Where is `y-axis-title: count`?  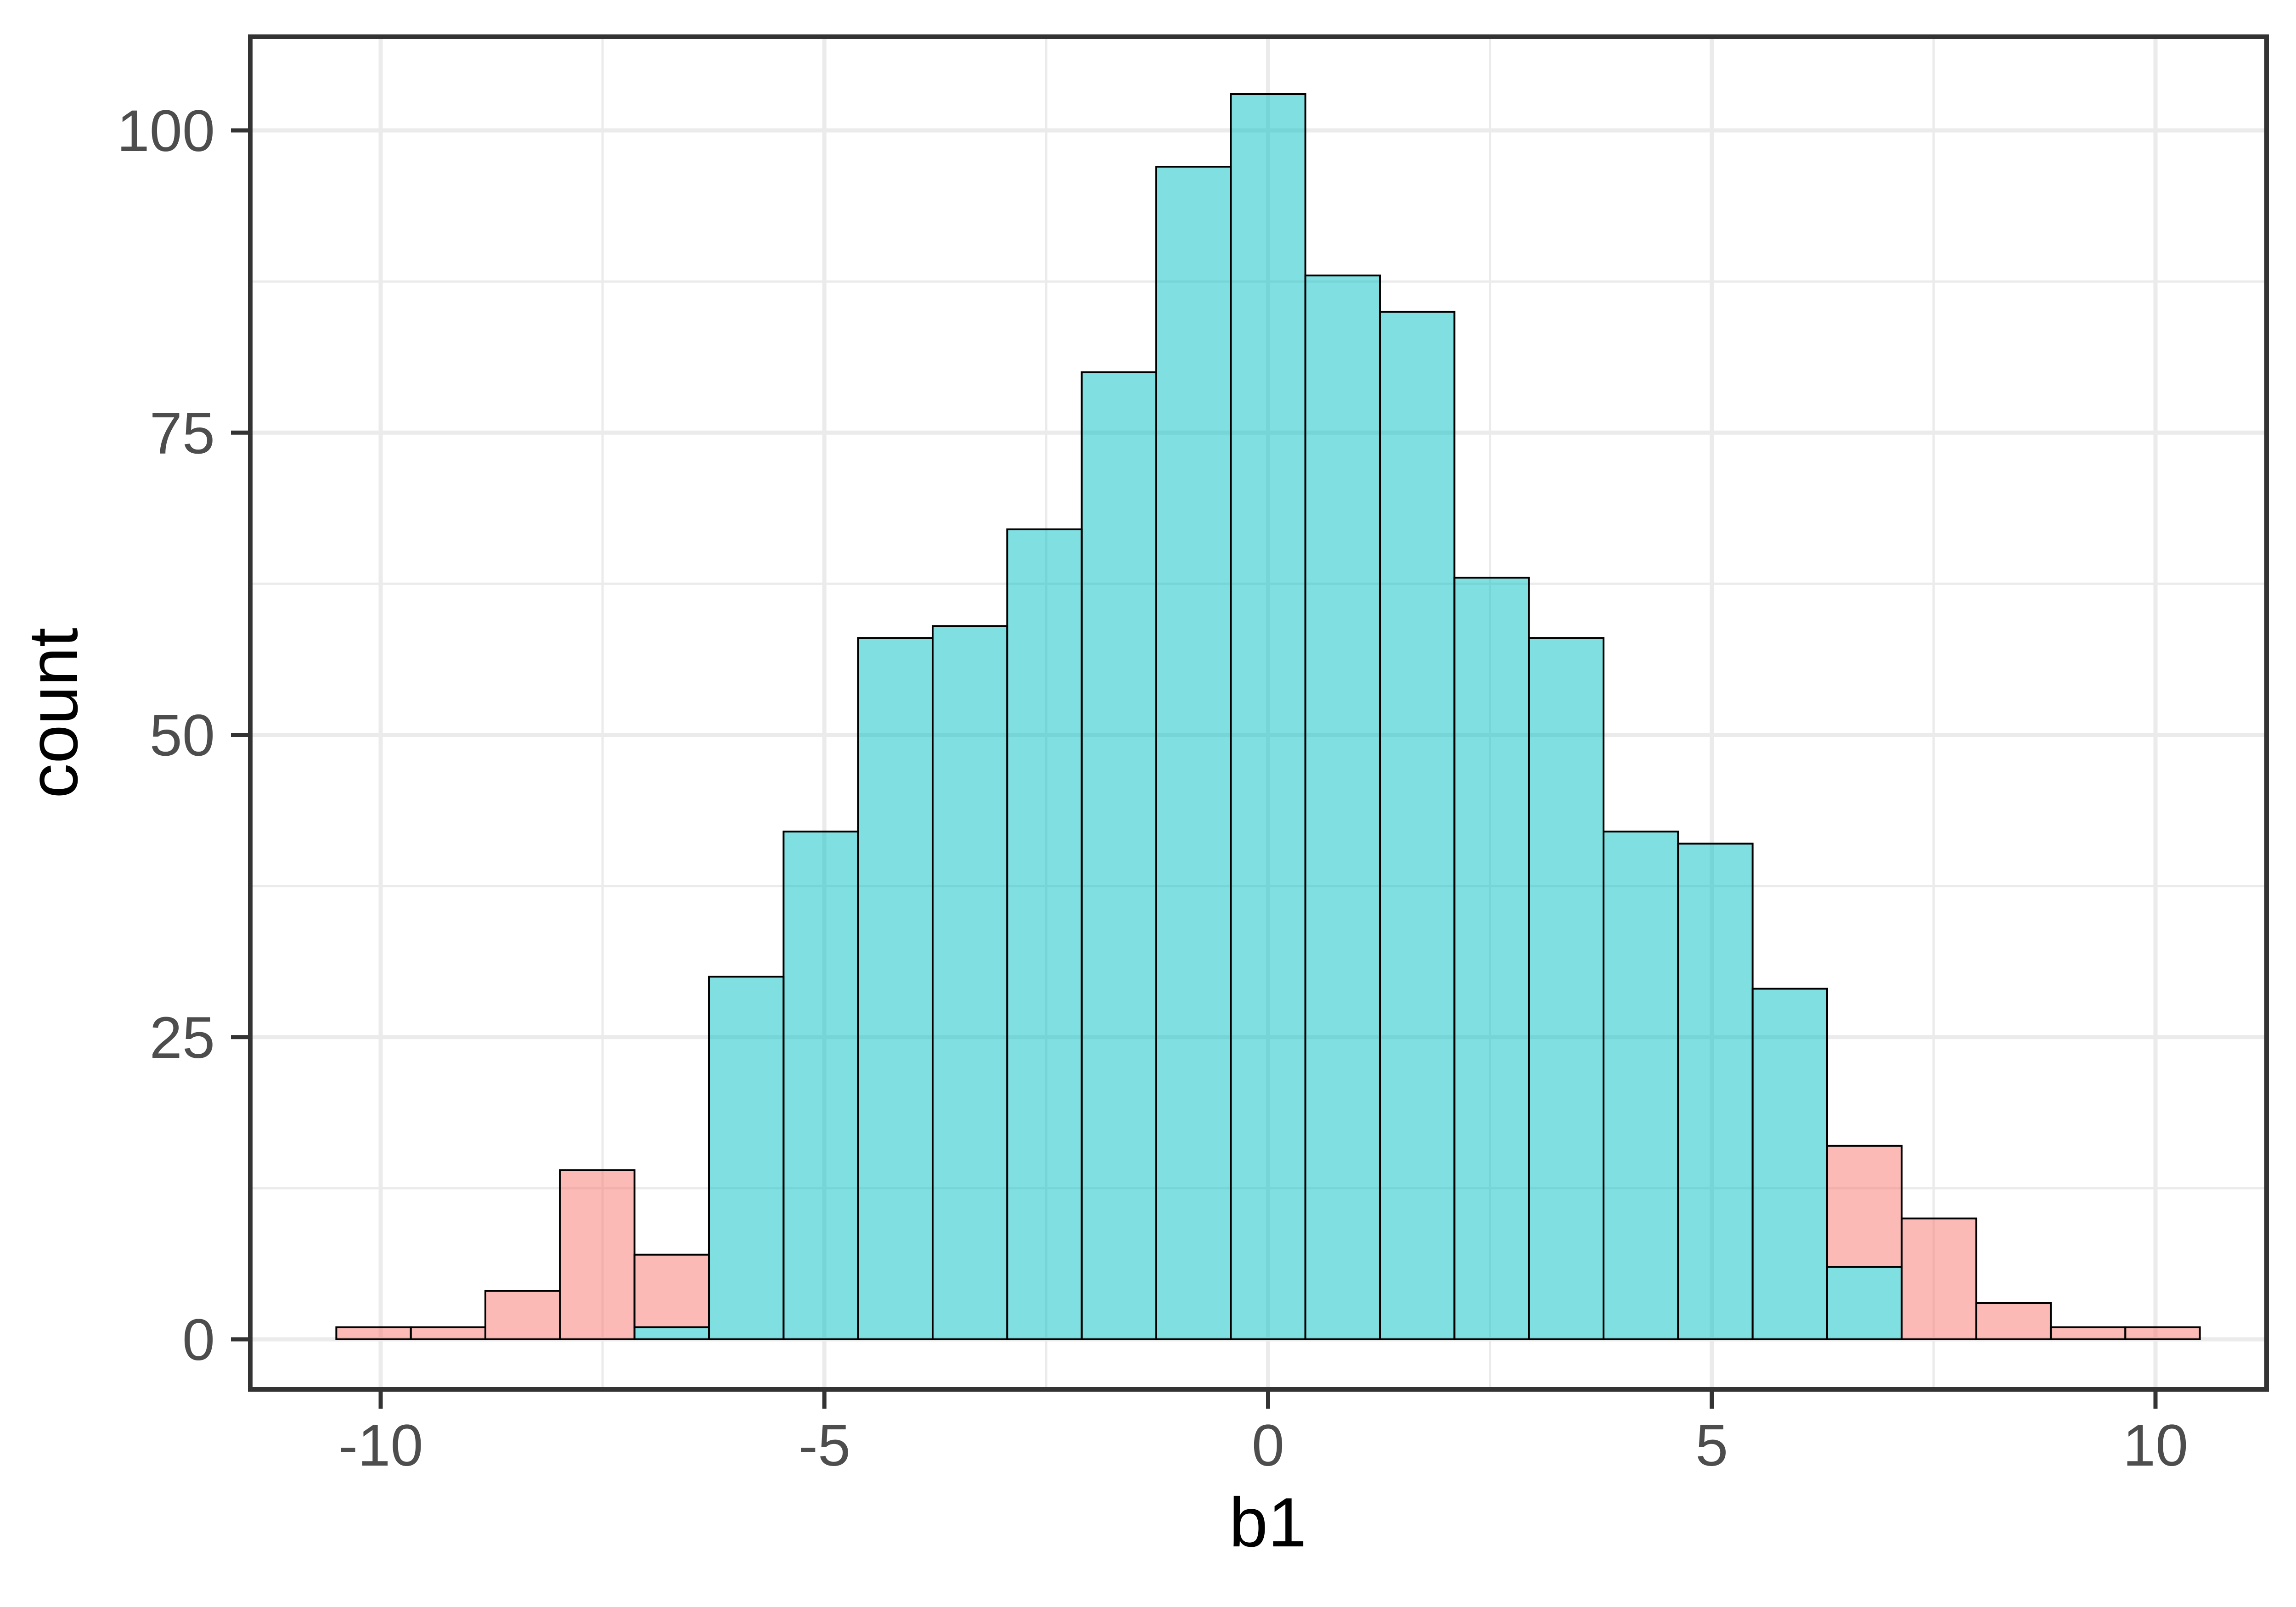
y-axis-title: count is located at coordinates (53, 713).